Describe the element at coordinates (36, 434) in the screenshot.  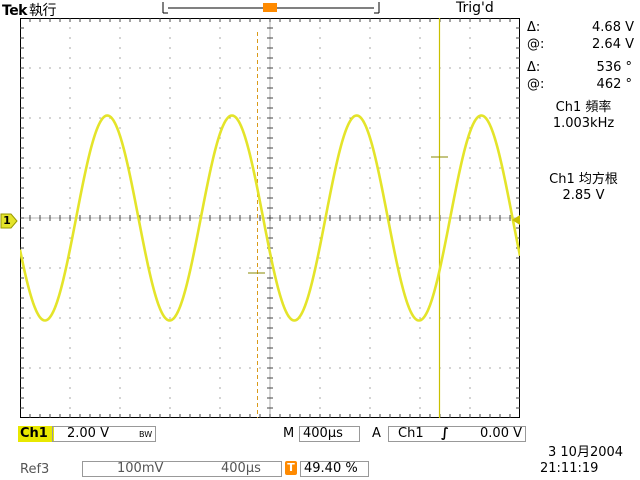
I see `ch1-label: Ch1` at that location.